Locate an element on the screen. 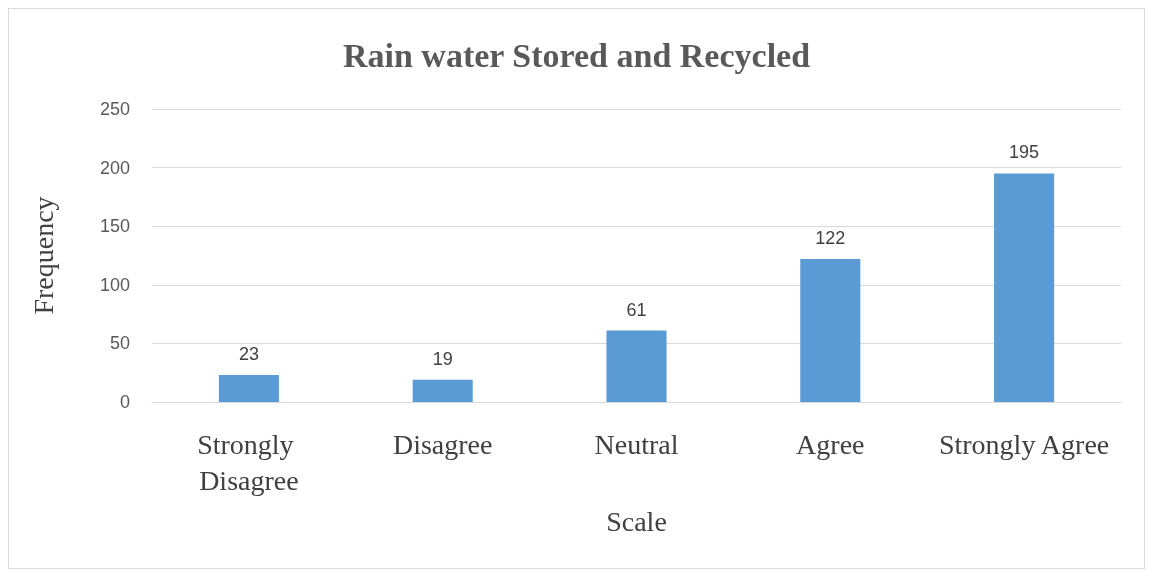 This screenshot has width=1153, height=577. y-tick-label: 50 is located at coordinates (119, 343).